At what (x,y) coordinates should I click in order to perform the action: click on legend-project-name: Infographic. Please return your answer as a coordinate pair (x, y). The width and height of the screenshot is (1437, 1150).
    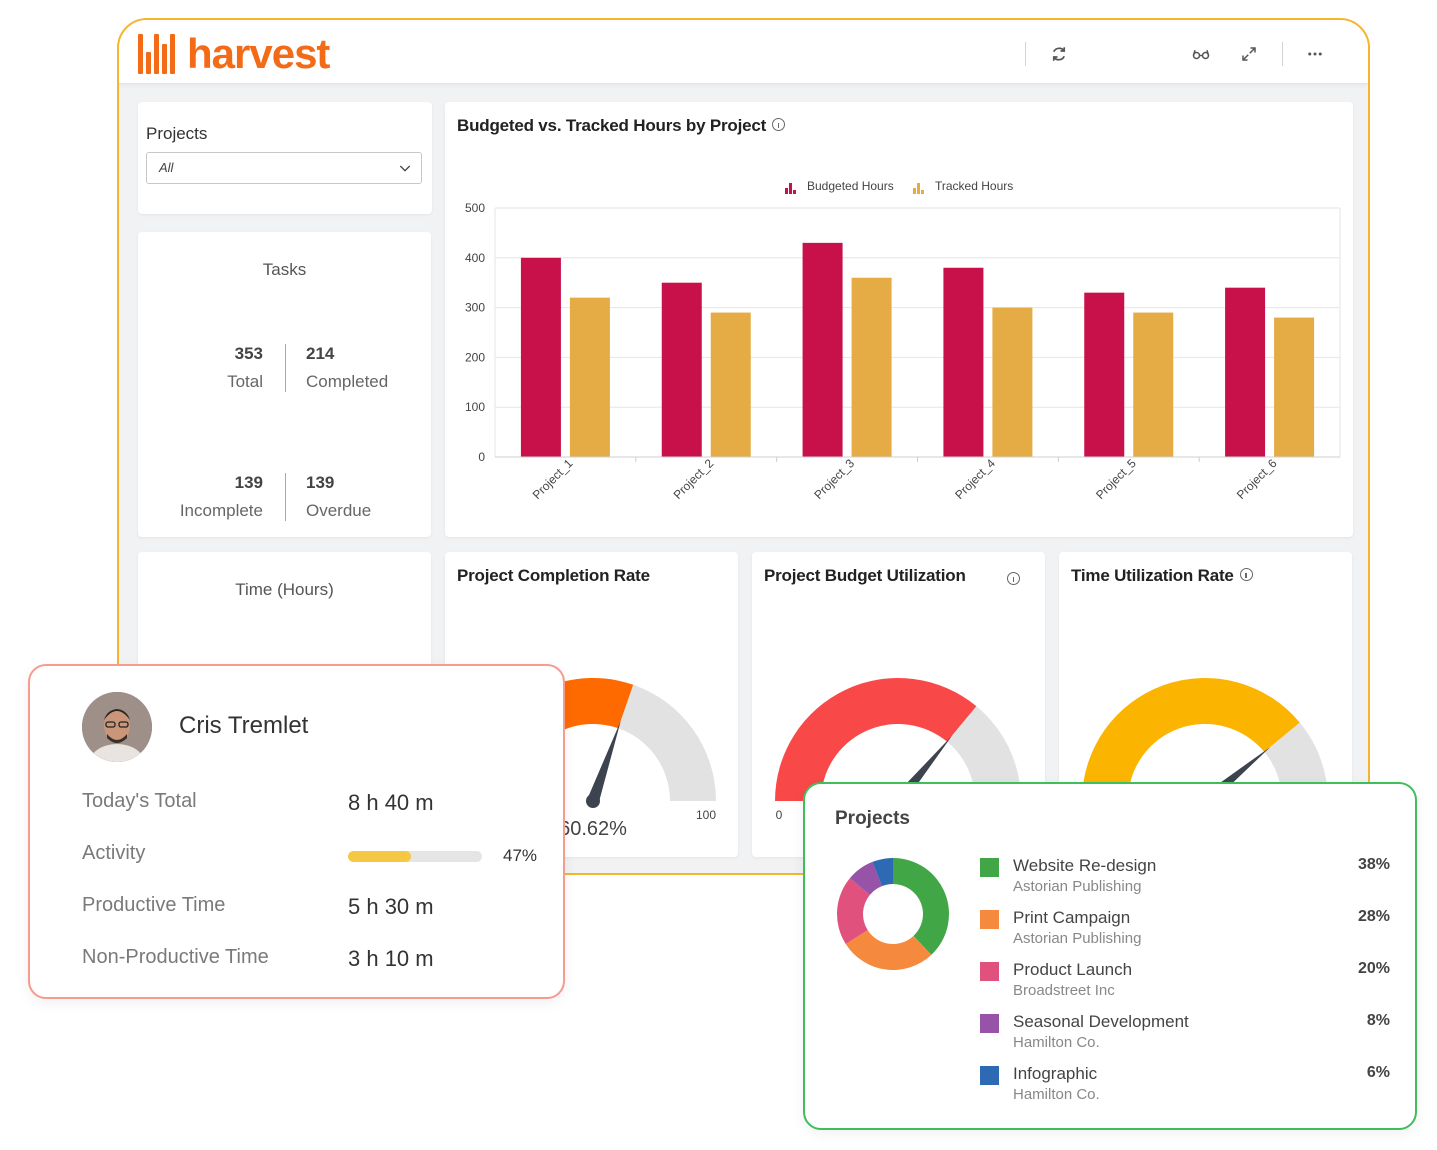
    Looking at the image, I should click on (1055, 1073).